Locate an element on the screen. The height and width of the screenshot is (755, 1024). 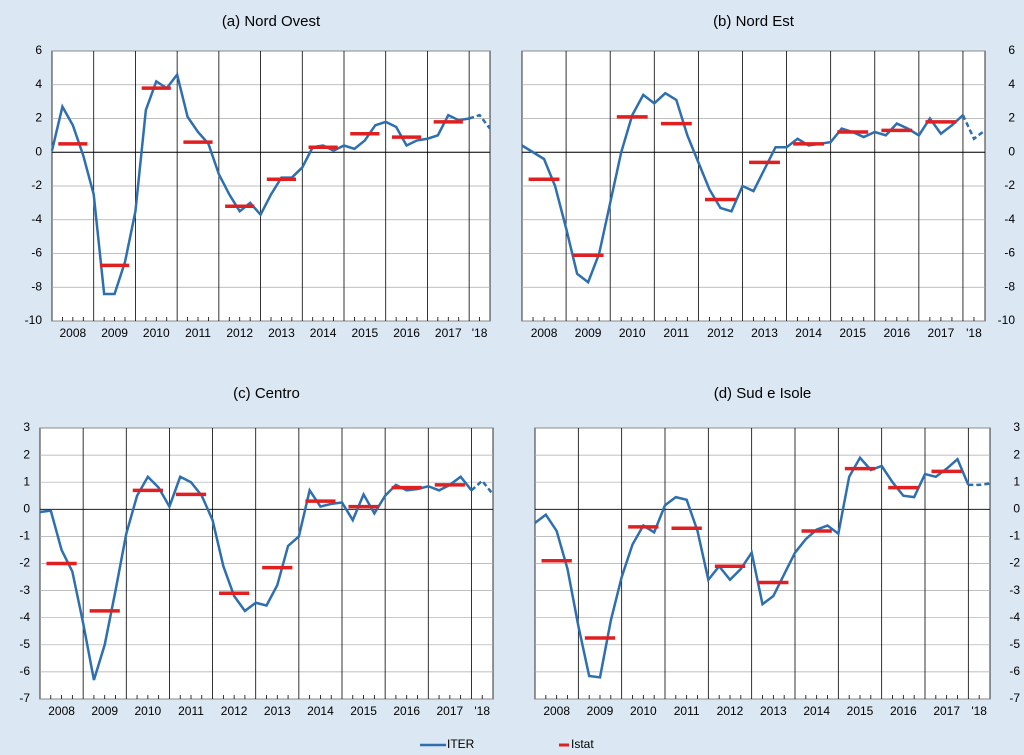
iter-line is located at coordinates (260, 183).